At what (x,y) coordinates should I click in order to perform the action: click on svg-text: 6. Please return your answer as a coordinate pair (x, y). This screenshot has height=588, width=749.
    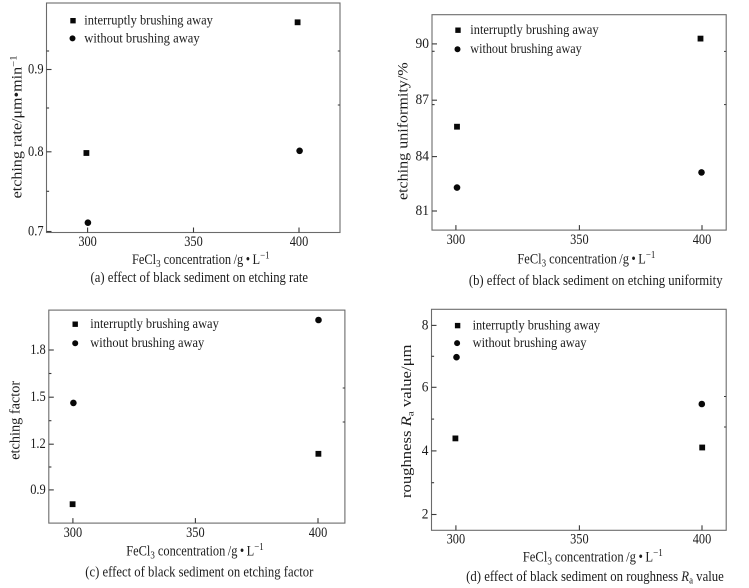
    Looking at the image, I should click on (425, 387).